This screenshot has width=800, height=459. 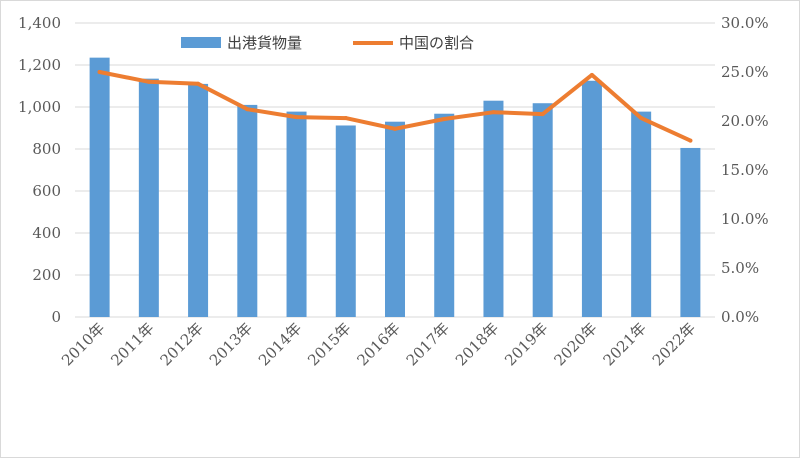 I want to click on line-series, so click(x=395, y=106).